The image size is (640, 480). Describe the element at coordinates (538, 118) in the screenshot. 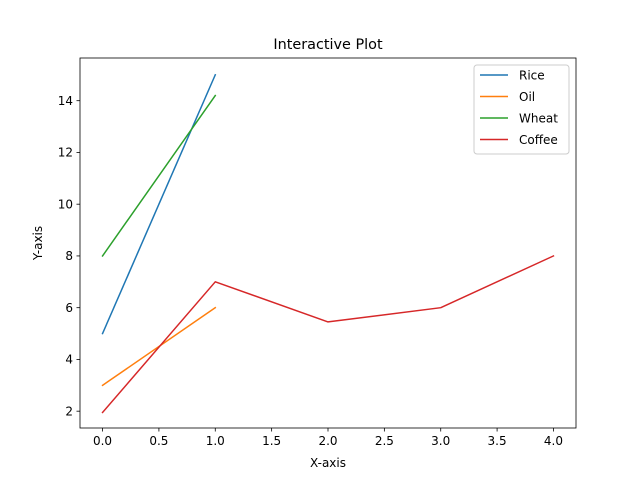

I see `legend-label-wheat: Wheat` at that location.